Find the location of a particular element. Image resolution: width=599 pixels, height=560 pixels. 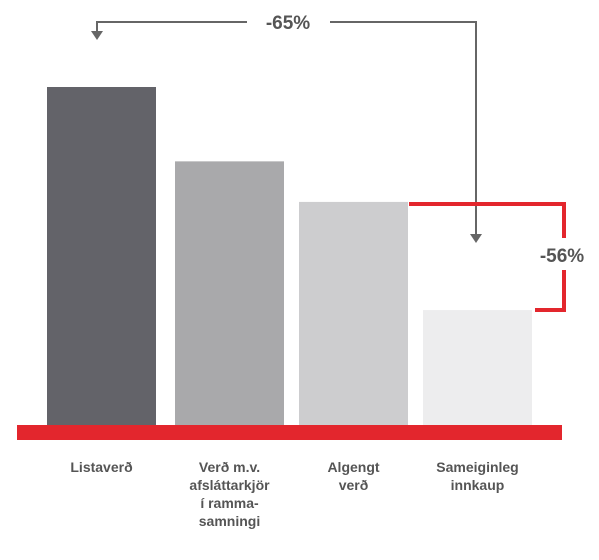

x-tick-label: Sameiginleg innkaup is located at coordinates (477, 476).